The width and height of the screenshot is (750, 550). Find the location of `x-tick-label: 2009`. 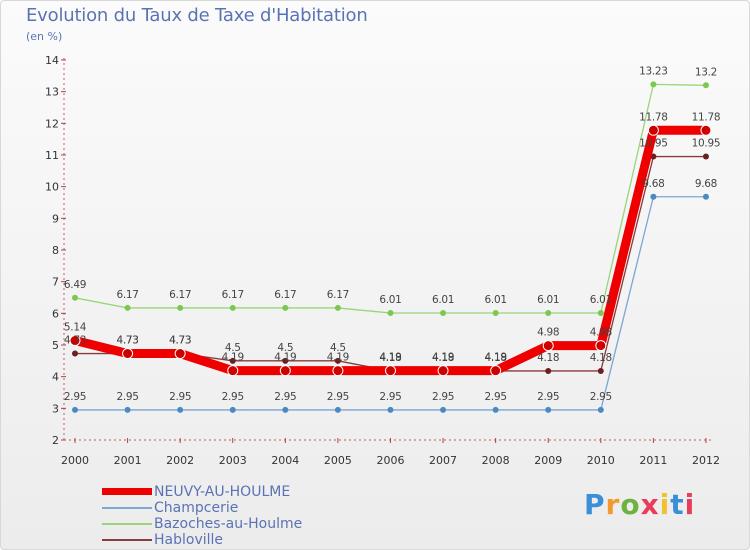

x-tick-label: 2009 is located at coordinates (548, 460).